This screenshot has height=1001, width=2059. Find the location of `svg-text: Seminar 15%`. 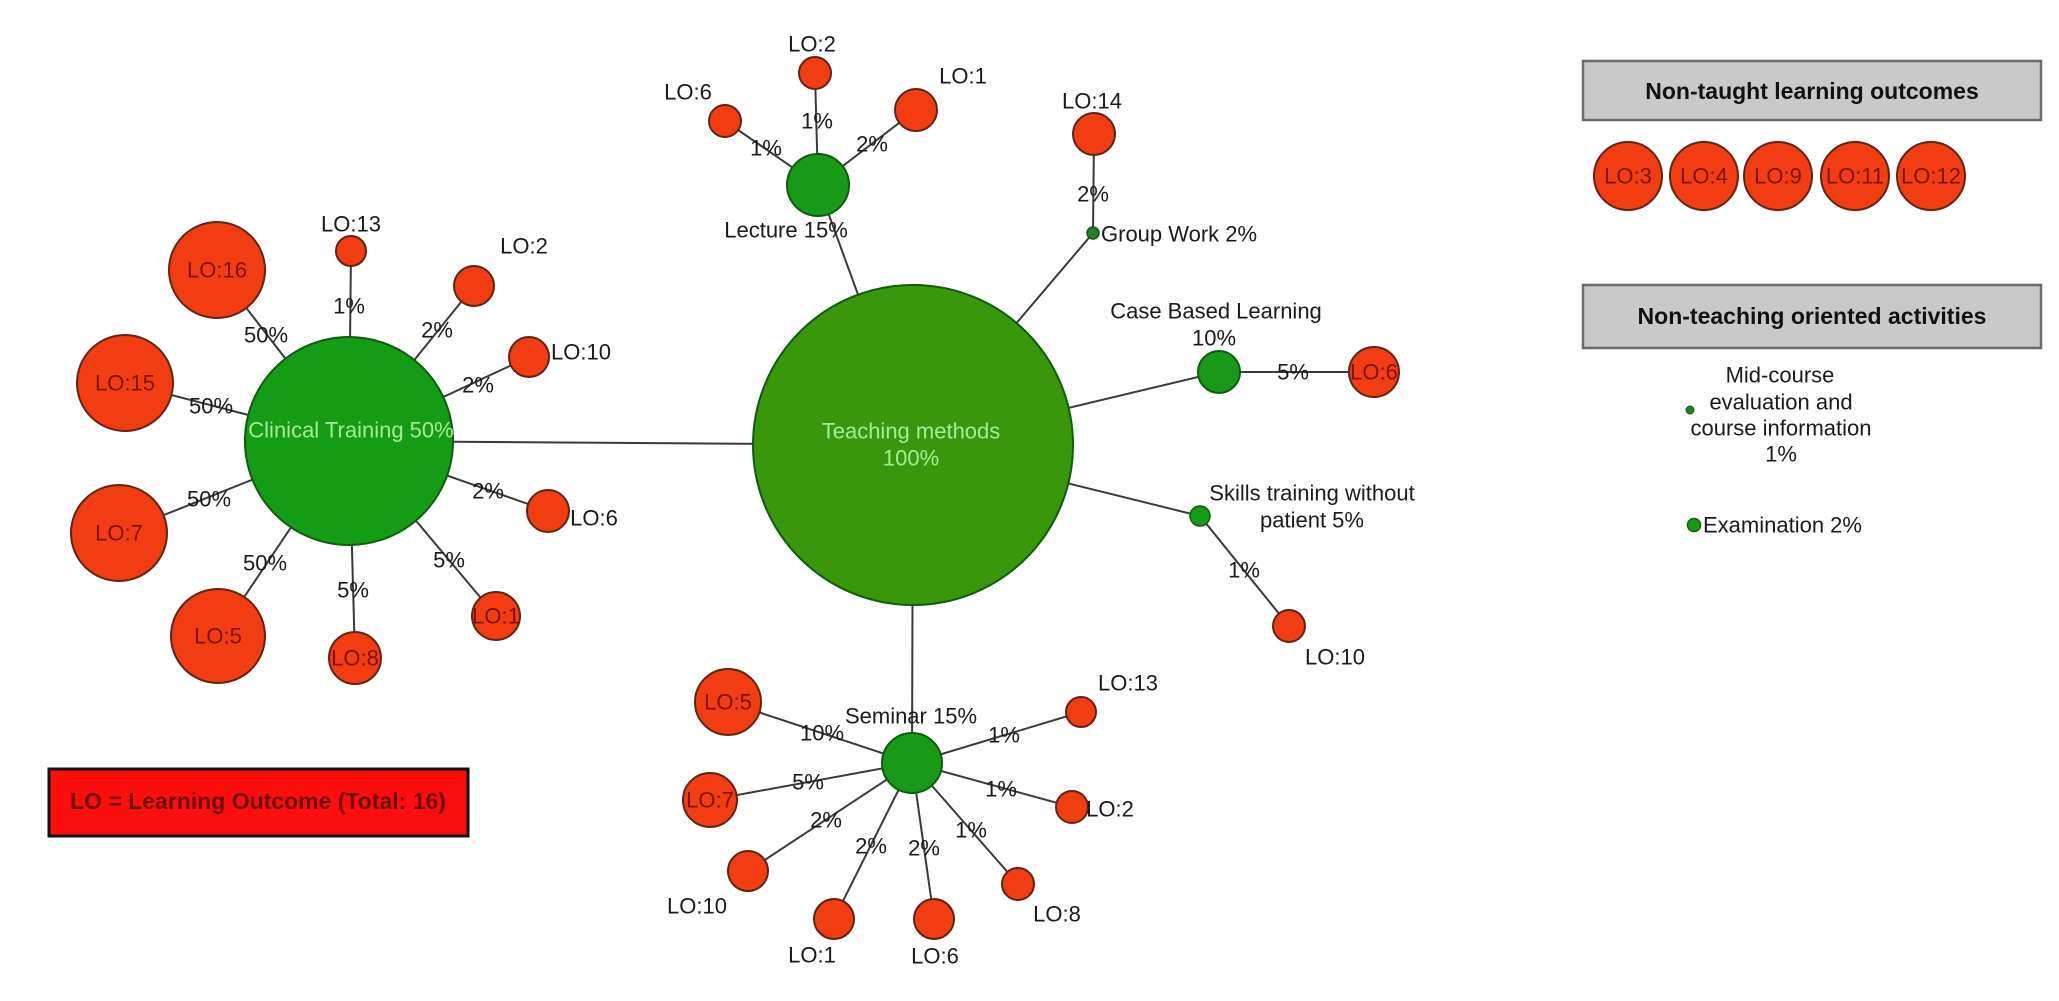

svg-text: Seminar 15% is located at coordinates (911, 716).